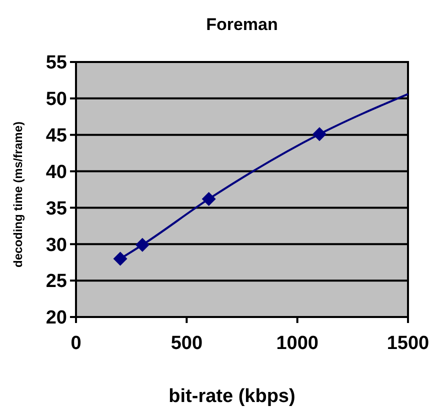 This screenshot has width=435, height=416. I want to click on y-tick-label: 25, so click(57, 281).